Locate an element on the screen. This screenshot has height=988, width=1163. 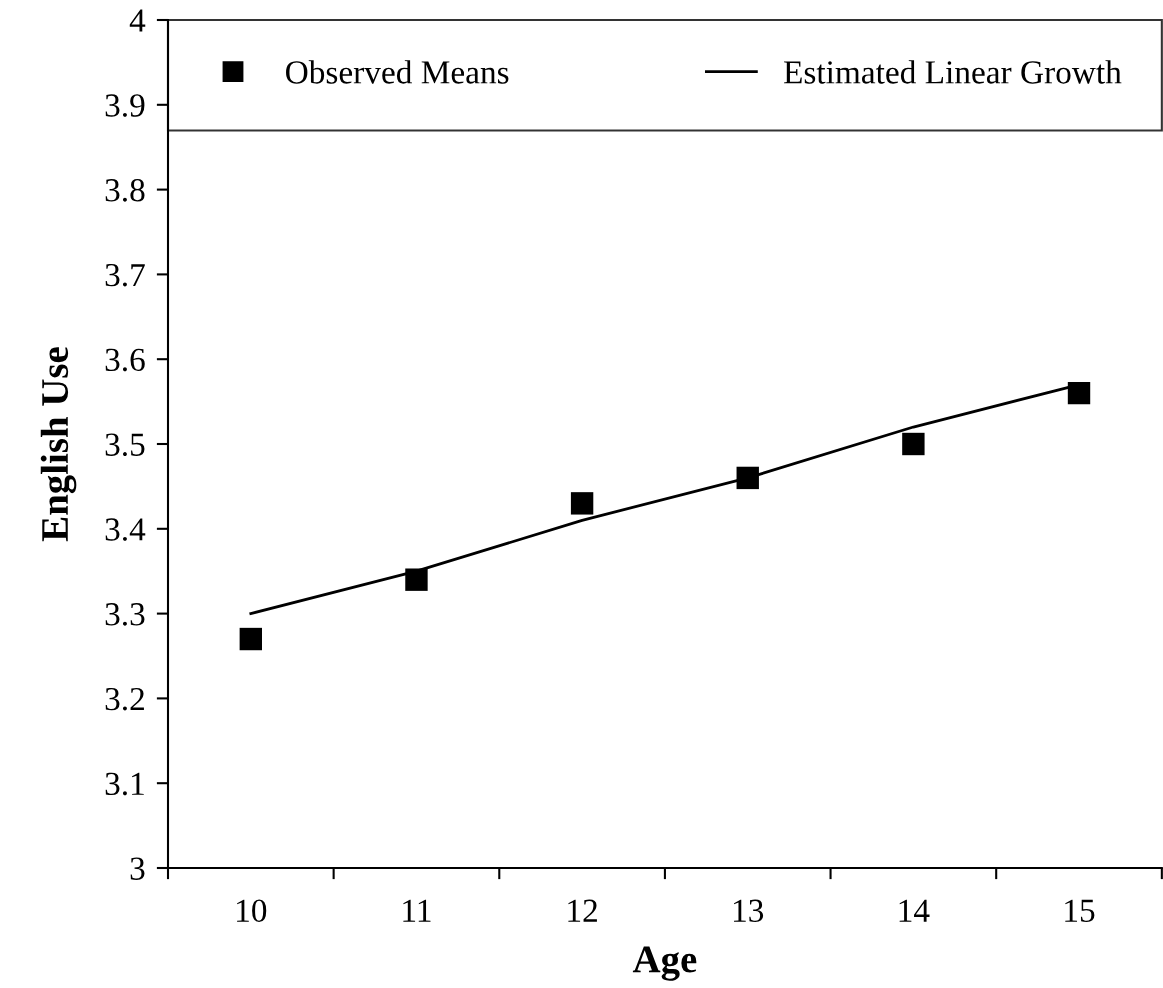
x-axis-title: Age is located at coordinates (664, 963).